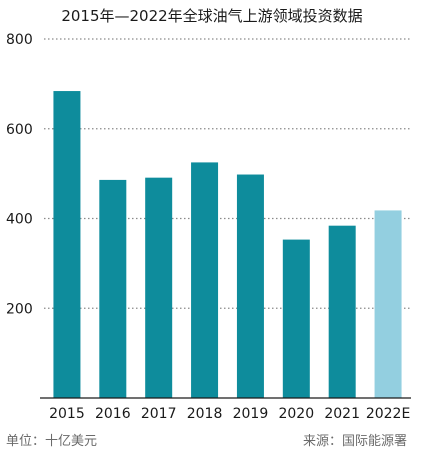  Describe the element at coordinates (342, 311) in the screenshot. I see `bar-2021` at that location.